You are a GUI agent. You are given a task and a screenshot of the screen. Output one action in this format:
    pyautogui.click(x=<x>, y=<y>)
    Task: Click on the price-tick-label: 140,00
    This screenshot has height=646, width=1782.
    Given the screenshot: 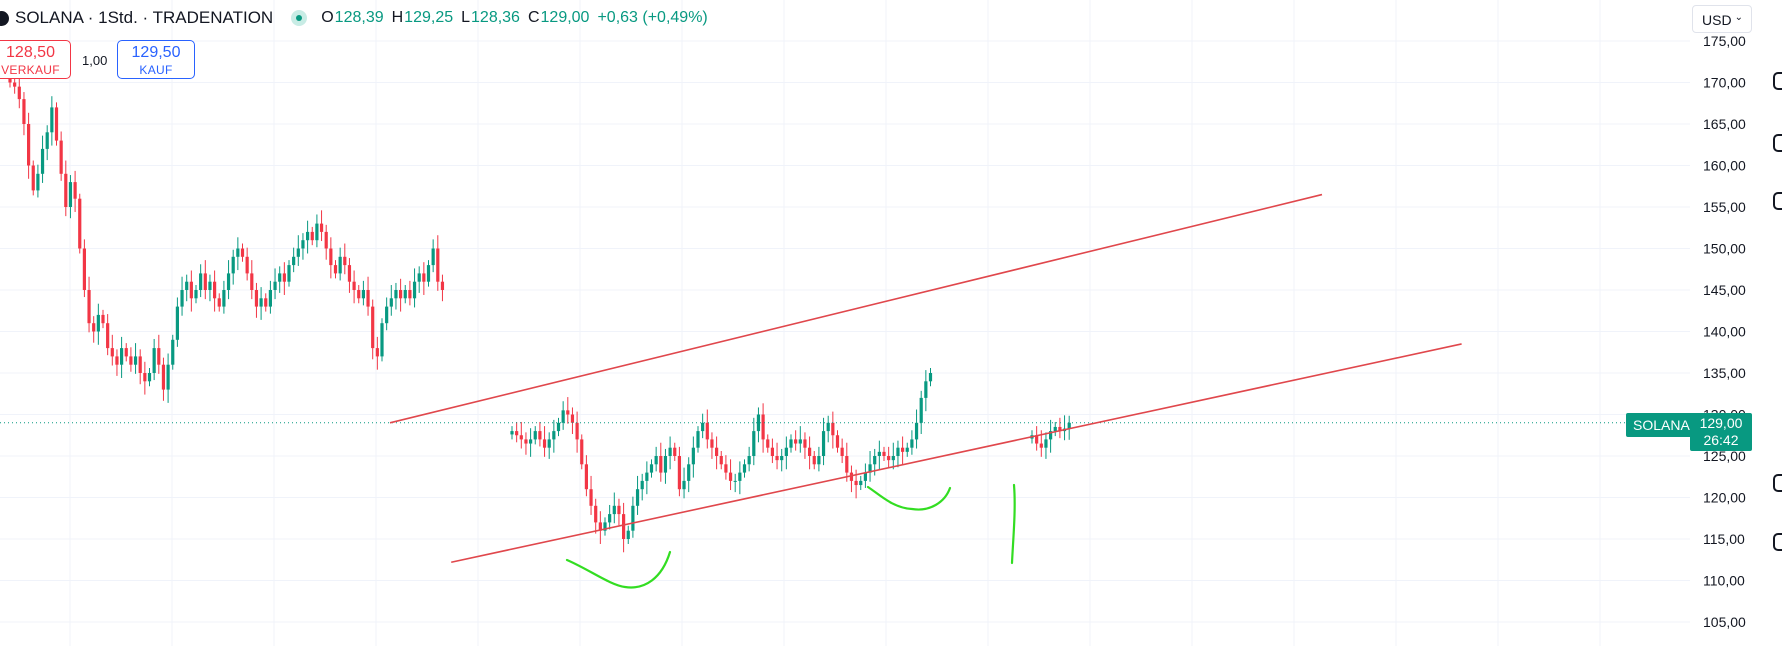 What is the action you would take?
    pyautogui.click(x=1724, y=332)
    